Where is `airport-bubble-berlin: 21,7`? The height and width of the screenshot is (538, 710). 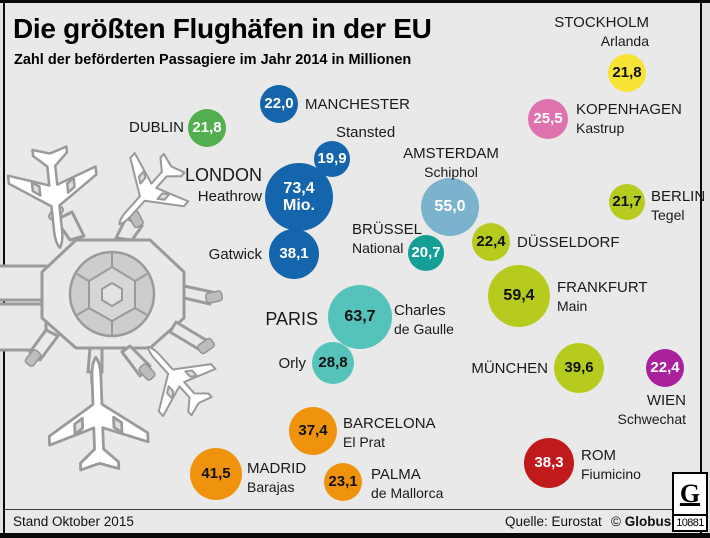
airport-bubble-berlin: 21,7 is located at coordinates (627, 202).